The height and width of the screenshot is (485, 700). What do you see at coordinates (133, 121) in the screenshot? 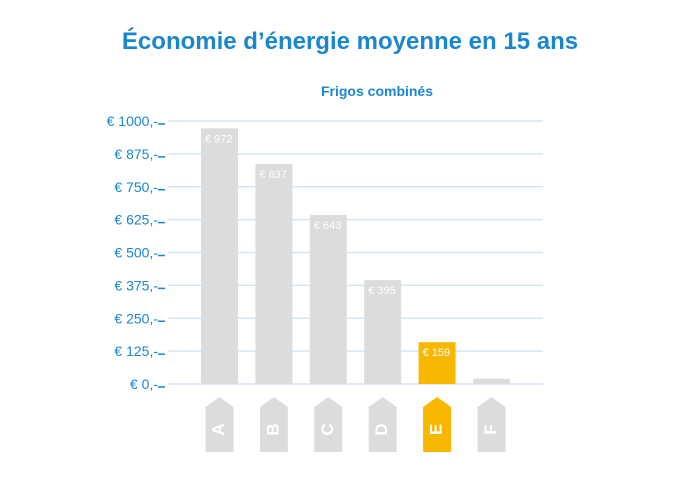
I see `y-tick-label: € 1000,-` at bounding box center [133, 121].